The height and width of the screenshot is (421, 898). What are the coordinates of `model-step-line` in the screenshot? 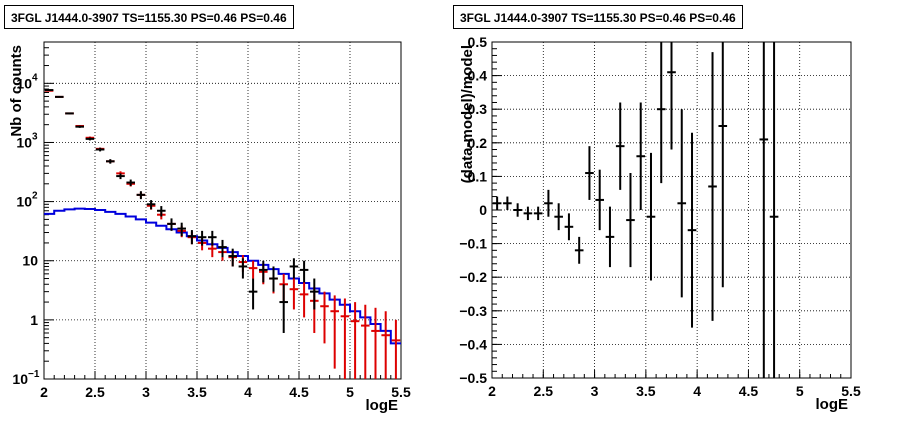 It's located at (222, 276).